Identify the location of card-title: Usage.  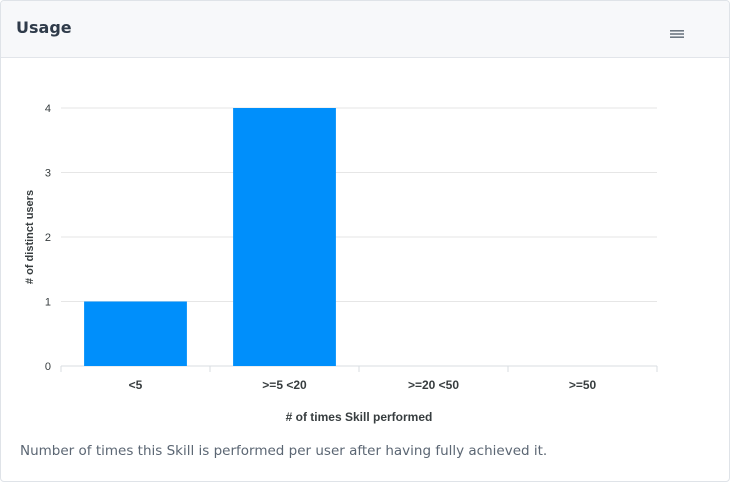
(44, 27).